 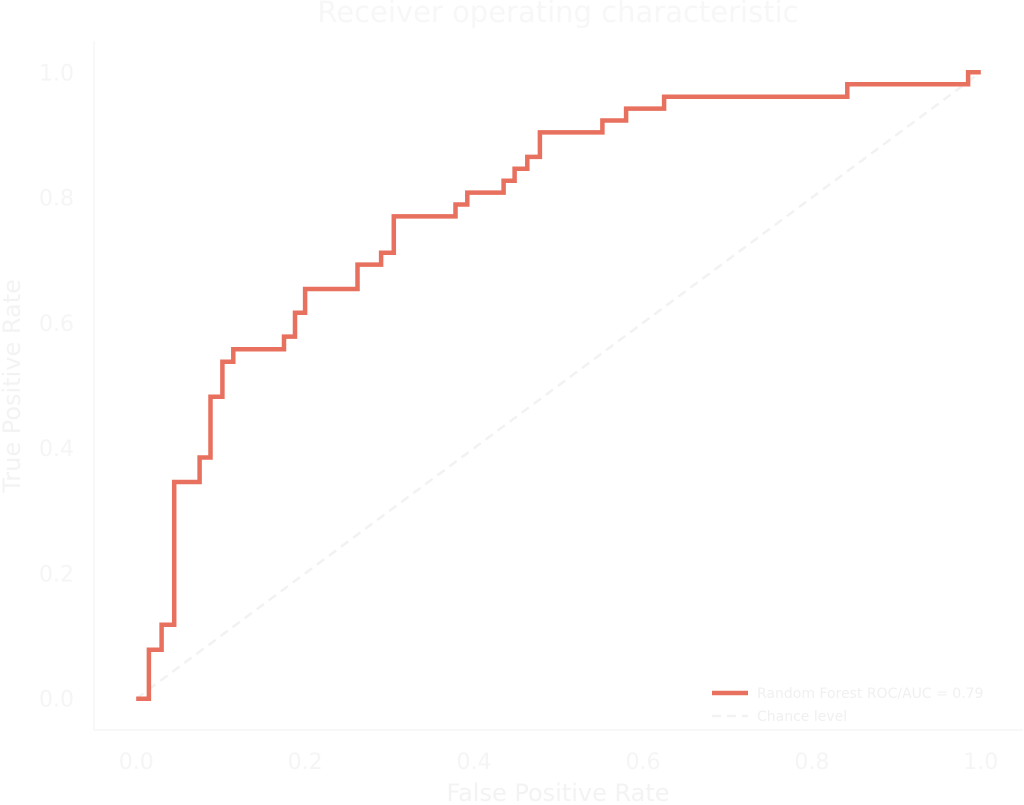 What do you see at coordinates (557, 14) in the screenshot?
I see `chart-title: Receiver operating characteristic` at bounding box center [557, 14].